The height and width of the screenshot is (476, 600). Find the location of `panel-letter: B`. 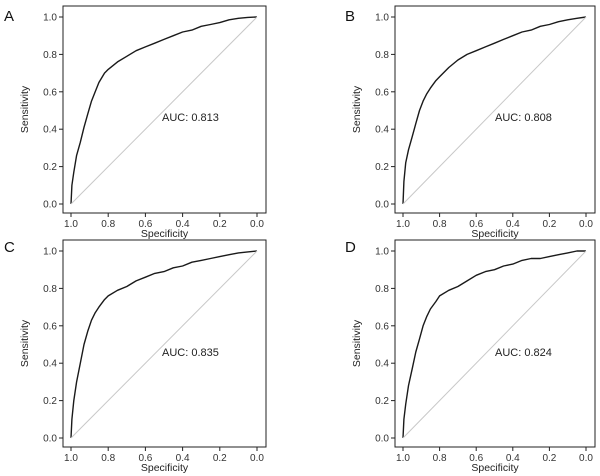

panel-letter: B is located at coordinates (350, 16).